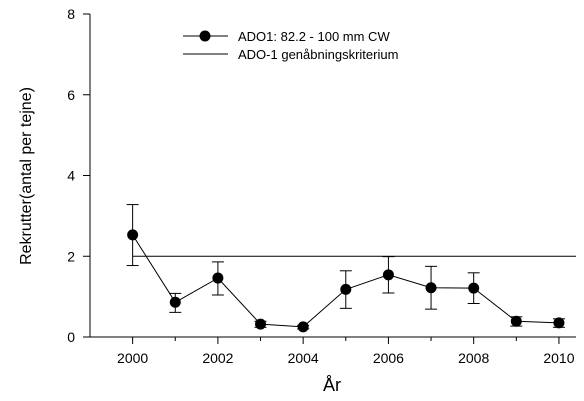 The image size is (584, 401). I want to click on legend-label: ADO-1 genåbningskriterium, so click(318, 54).